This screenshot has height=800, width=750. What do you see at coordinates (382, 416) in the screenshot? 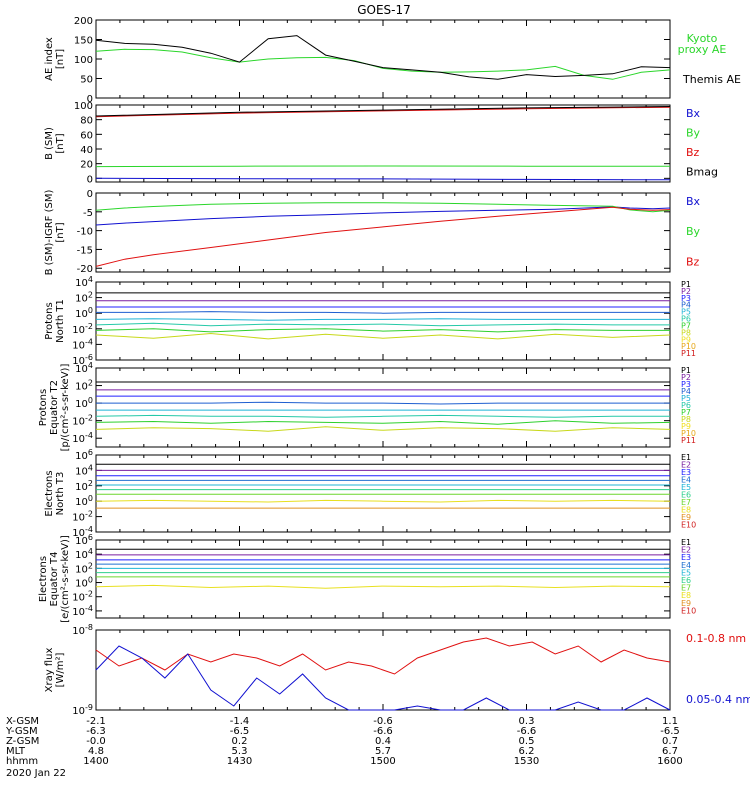
I see `series-line-p6` at bounding box center [382, 416].